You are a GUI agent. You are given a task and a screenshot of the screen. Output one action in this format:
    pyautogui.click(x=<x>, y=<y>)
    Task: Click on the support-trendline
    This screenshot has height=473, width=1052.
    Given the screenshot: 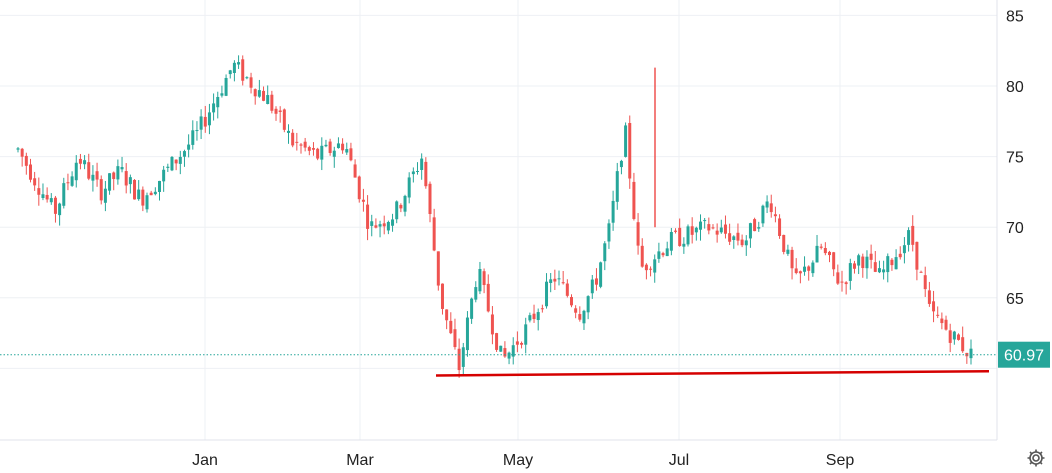 What is the action you would take?
    pyautogui.click(x=712, y=373)
    